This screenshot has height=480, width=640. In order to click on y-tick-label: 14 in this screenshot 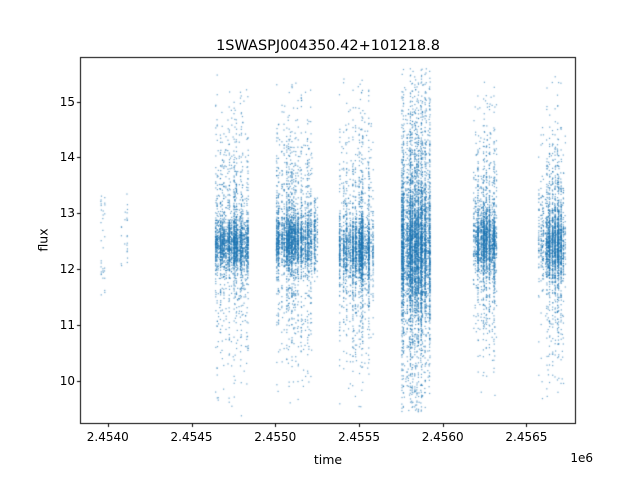, I will do `click(67, 157)`.